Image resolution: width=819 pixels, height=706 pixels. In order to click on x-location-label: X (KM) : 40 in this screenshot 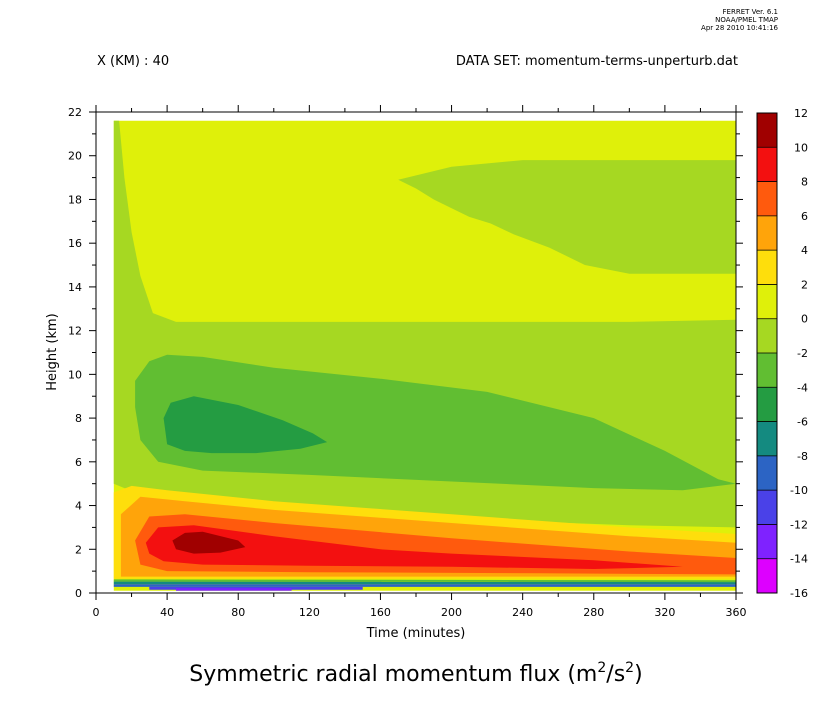, I will do `click(133, 61)`.